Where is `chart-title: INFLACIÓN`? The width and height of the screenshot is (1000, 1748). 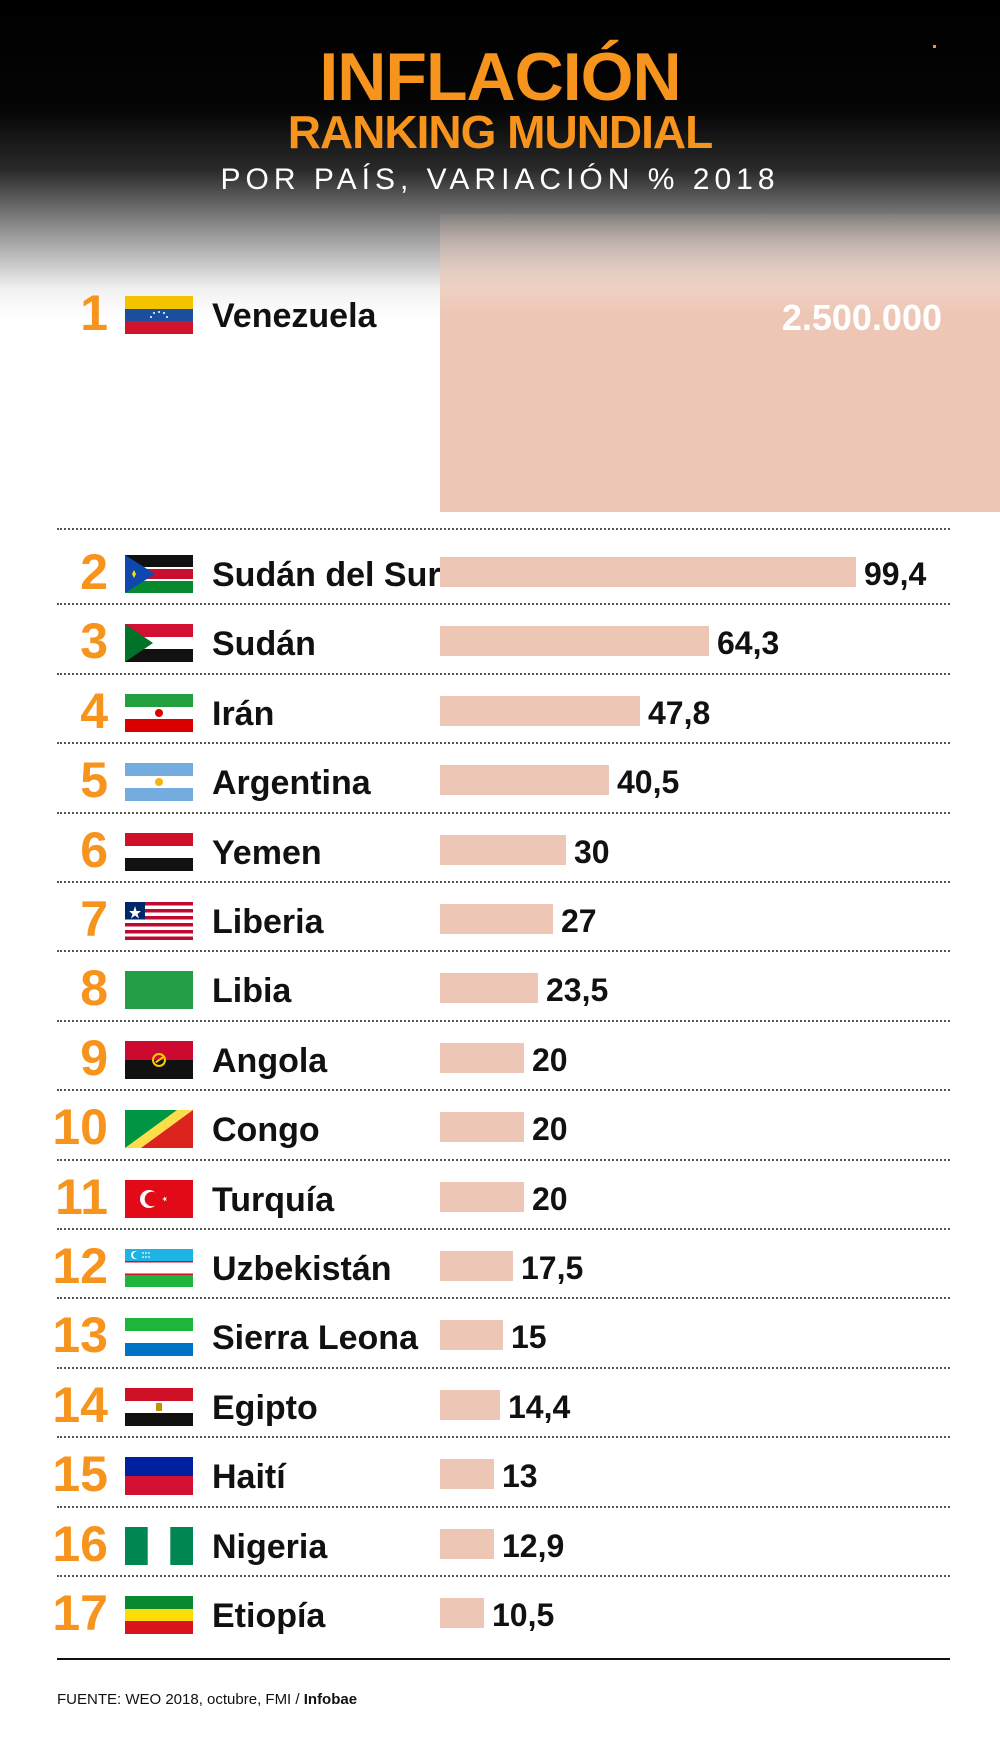
chart-title: INFLACIÓN is located at coordinates (500, 77).